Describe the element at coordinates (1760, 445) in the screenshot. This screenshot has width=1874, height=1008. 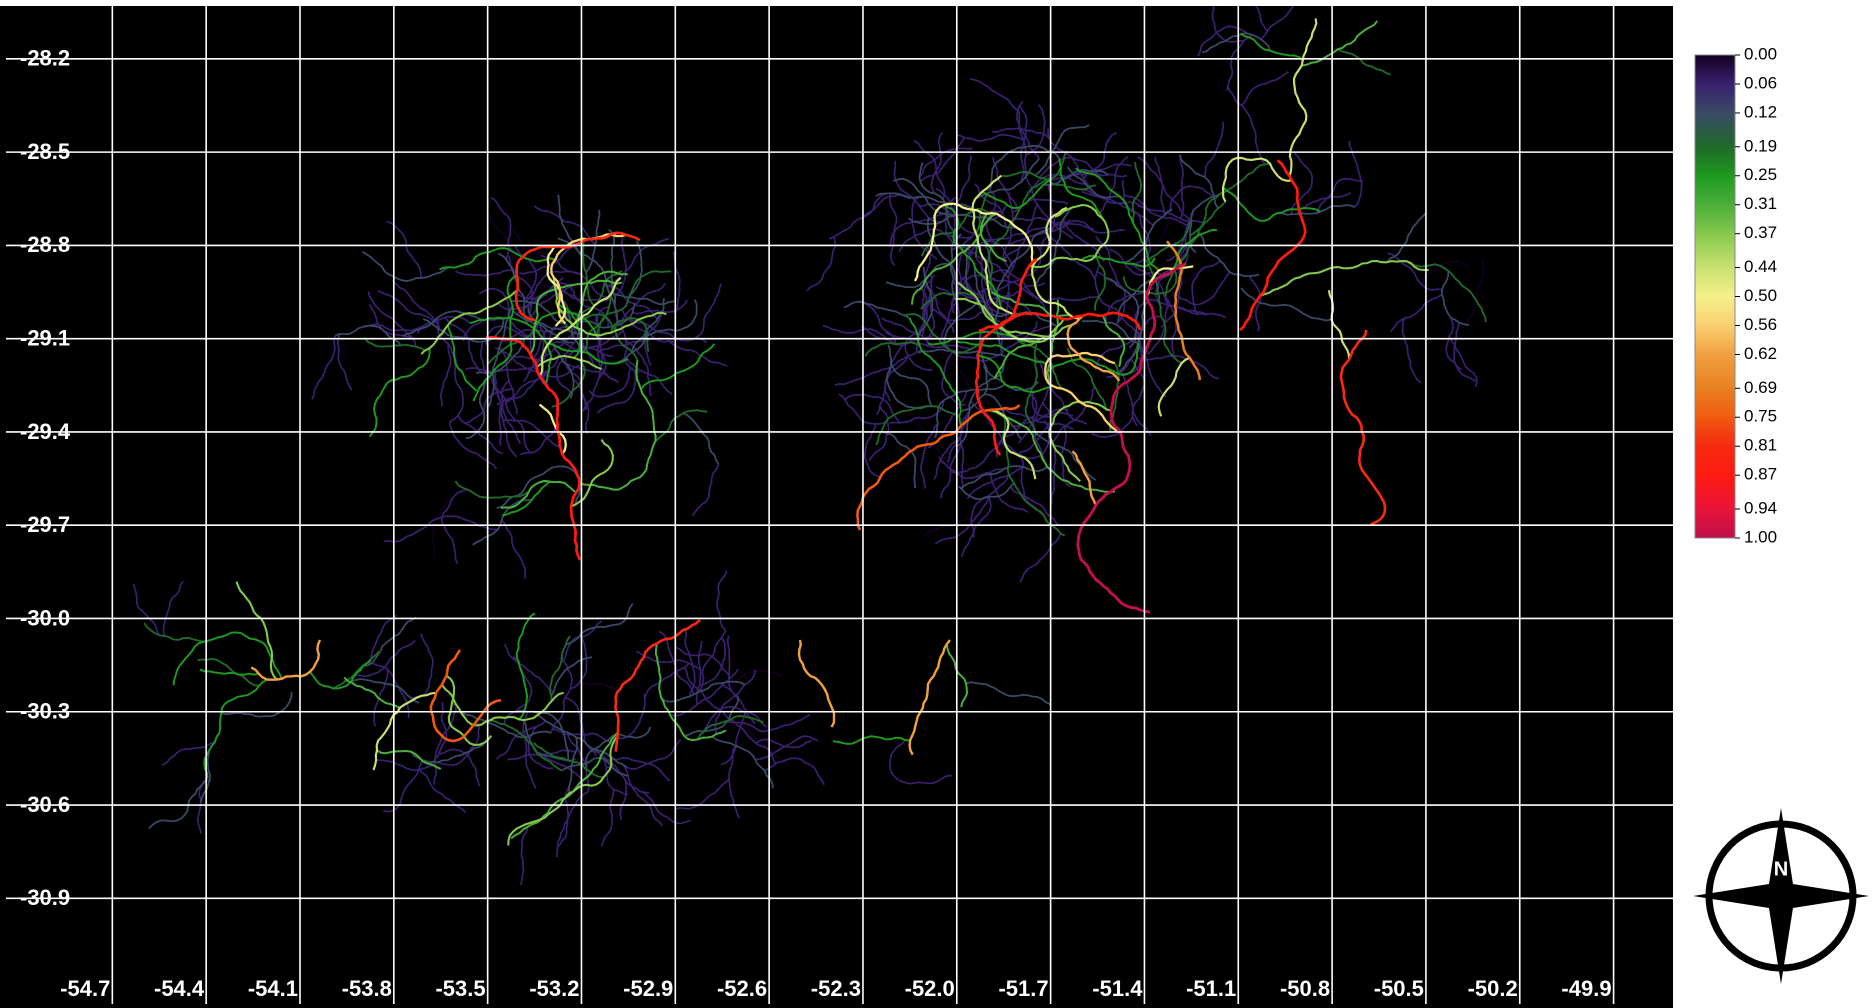
I see `colorbar-label: 0.81` at that location.